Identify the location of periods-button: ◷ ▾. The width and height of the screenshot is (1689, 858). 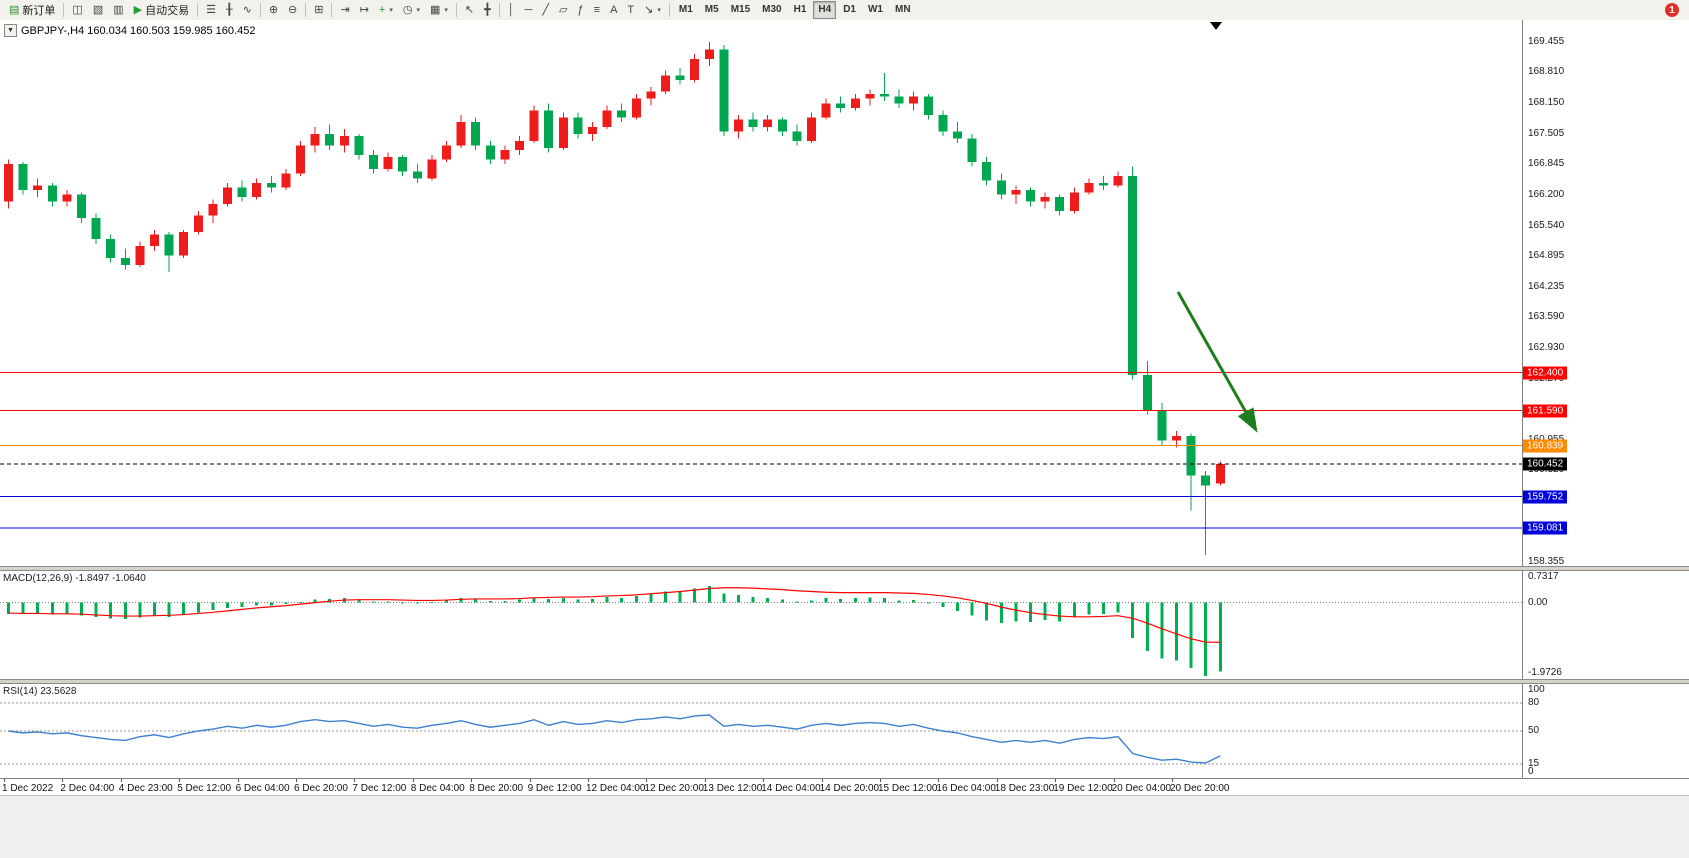
(411, 10).